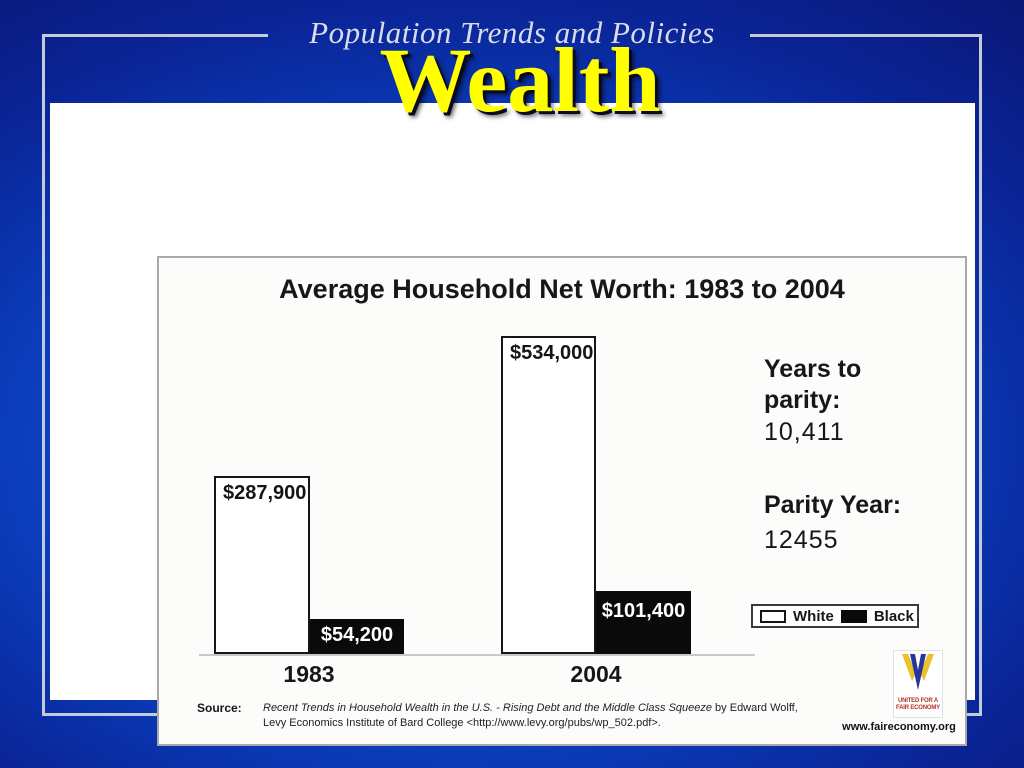 This screenshot has height=768, width=1024. Describe the element at coordinates (155, 35) in the screenshot. I see `frame-top-line-left` at that location.